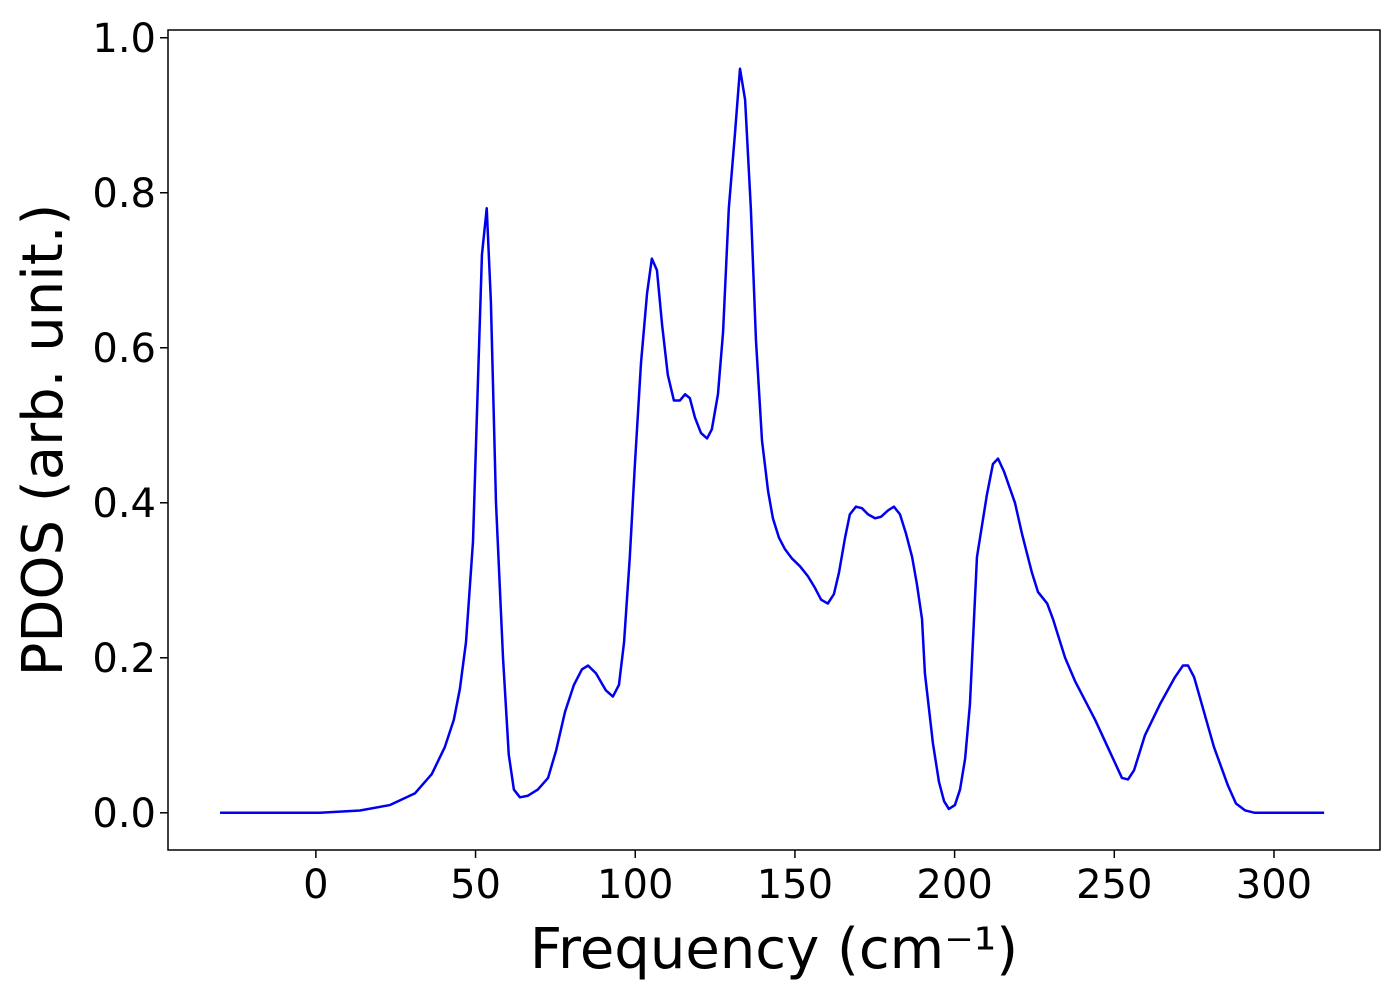 Image resolution: width=1400 pixels, height=1000 pixels. Describe the element at coordinates (1114, 885) in the screenshot. I see `x-tick-label: 250` at that location.